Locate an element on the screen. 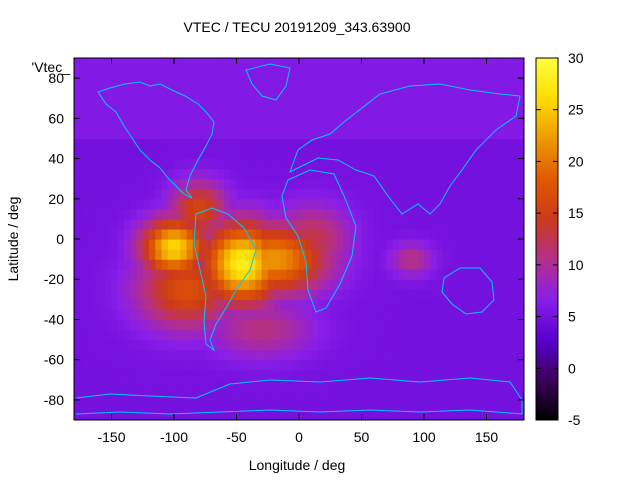 Image resolution: width=640 pixels, height=480 pixels. y-tick-label: -20 is located at coordinates (54, 279).